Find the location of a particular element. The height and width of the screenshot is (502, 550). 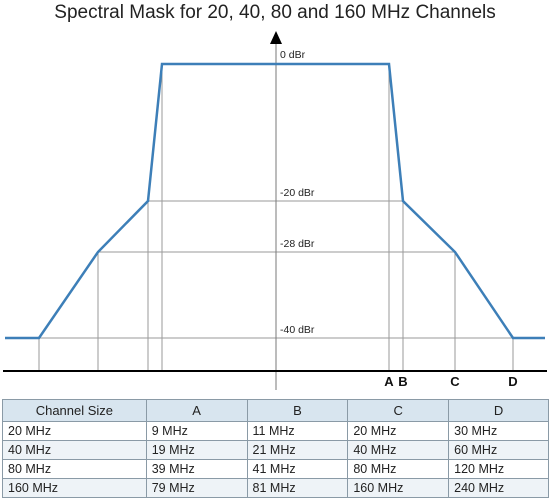

cell-b: 11 MHz is located at coordinates (297, 431).